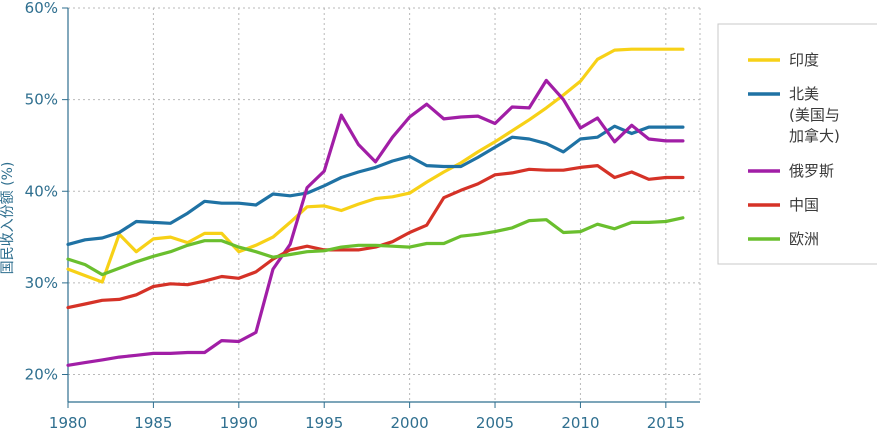 Image resolution: width=877 pixels, height=432 pixels. What do you see at coordinates (153, 423) in the screenshot?
I see `x-tick-label: 1985` at bounding box center [153, 423].